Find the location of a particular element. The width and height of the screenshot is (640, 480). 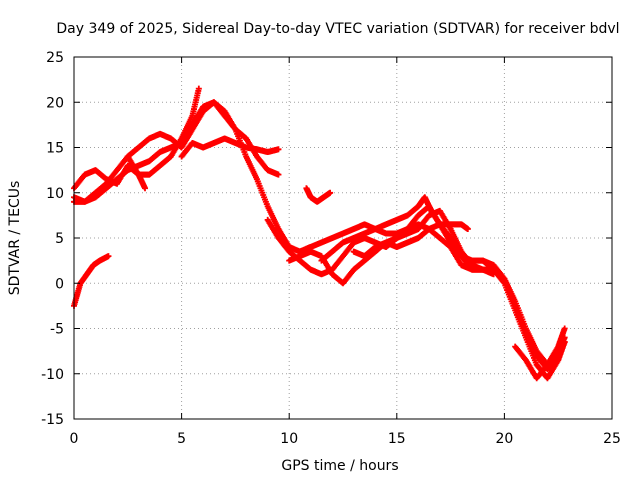

series-sat-d is located at coordinates (203, 138).